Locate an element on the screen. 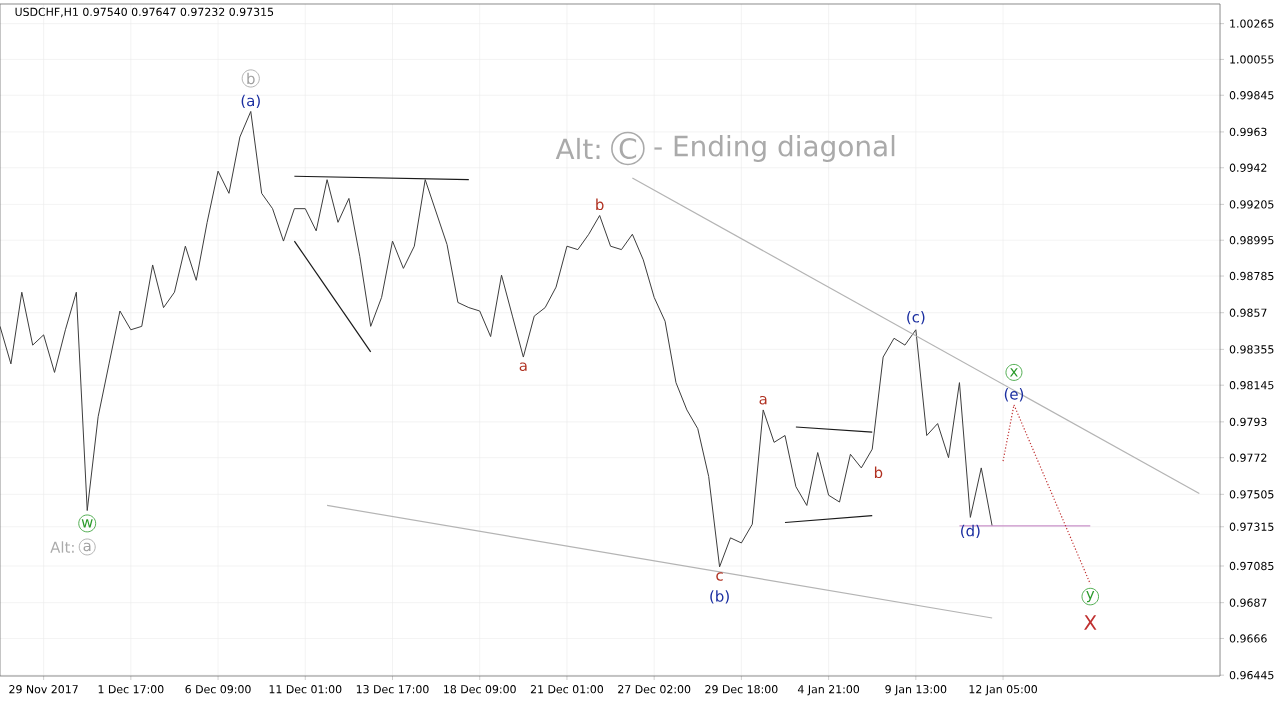  annotation: C is located at coordinates (628, 148).